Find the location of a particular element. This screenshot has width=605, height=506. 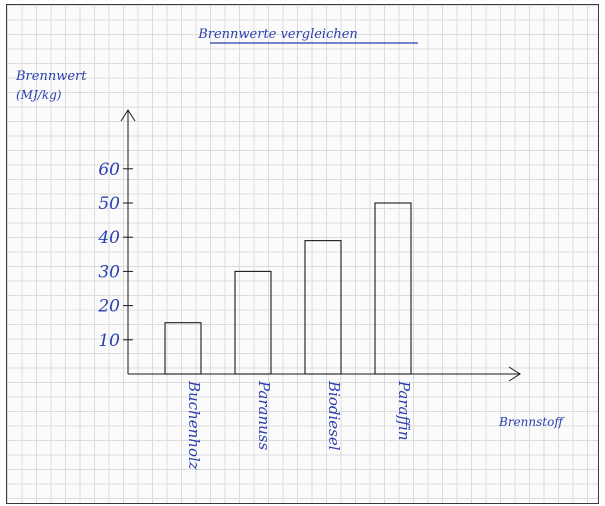

bar-buchenholz is located at coordinates (183, 348).